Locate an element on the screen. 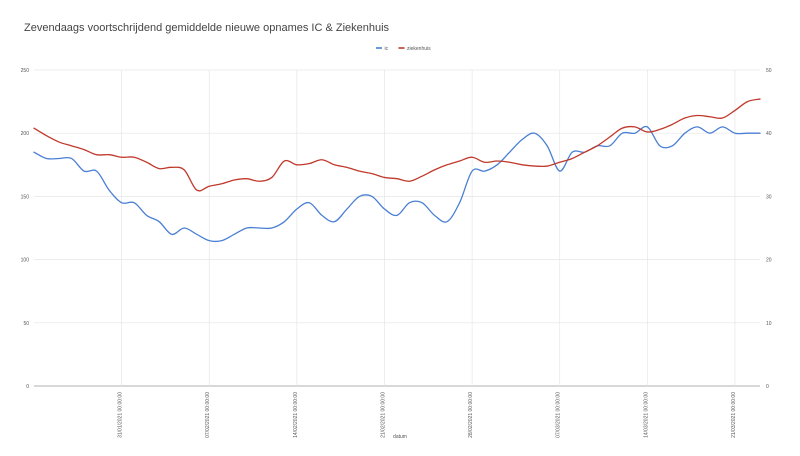  y-left-tick-label: 50 is located at coordinates (26, 324).